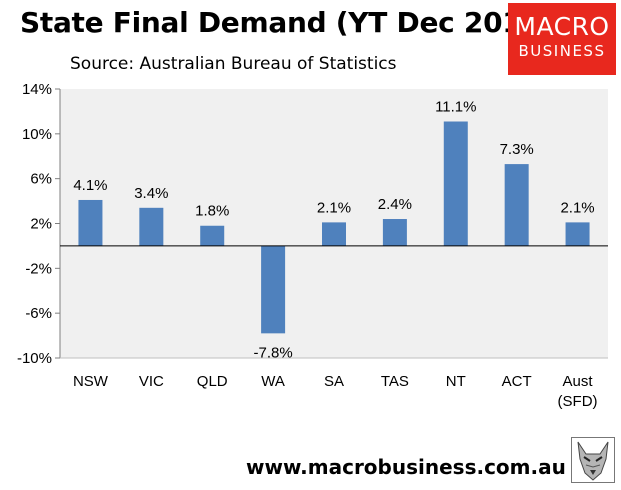 The width and height of the screenshot is (621, 490). Describe the element at coordinates (395, 381) in the screenshot. I see `x-tick-label: TAS` at that location.